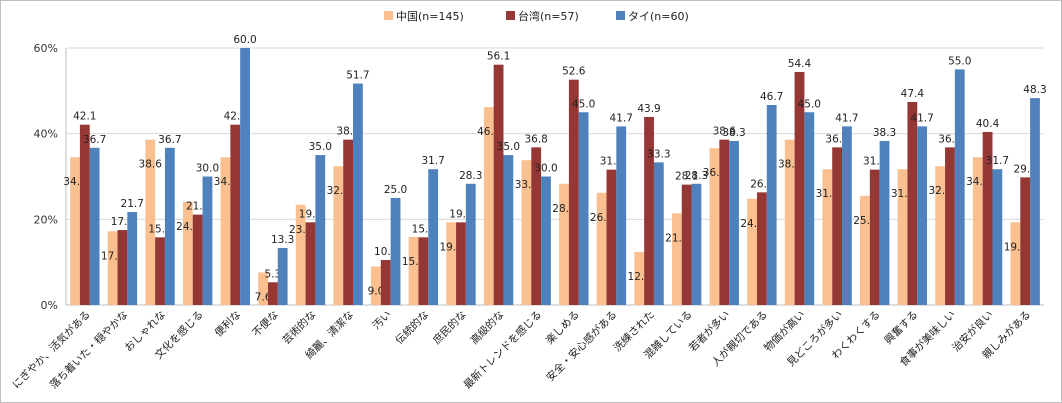 This screenshot has height=403, width=1062. I want to click on legend-label: 台湾(n=57), so click(548, 16).